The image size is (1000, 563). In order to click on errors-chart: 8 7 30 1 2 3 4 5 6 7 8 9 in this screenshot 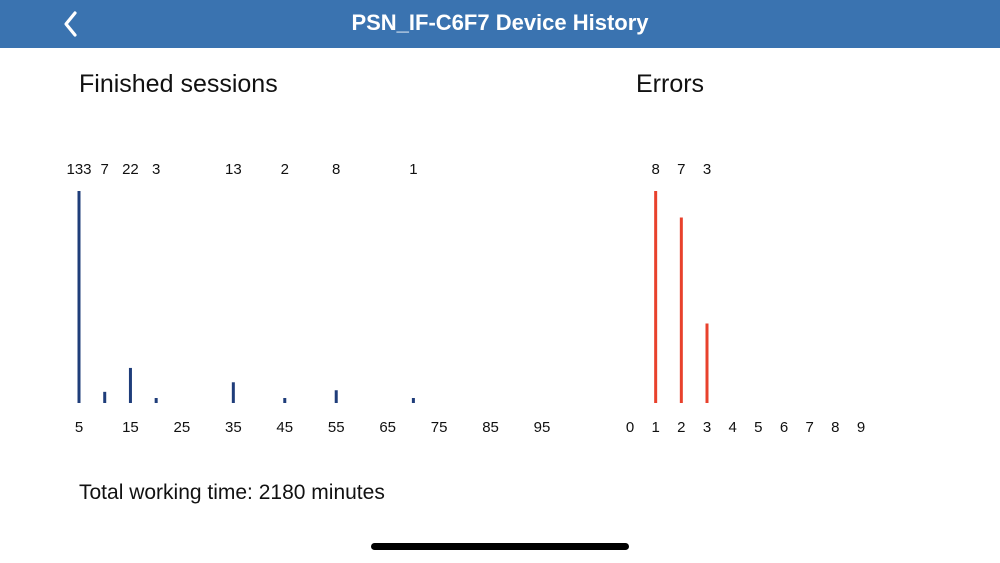, I will do `click(745, 298)`.